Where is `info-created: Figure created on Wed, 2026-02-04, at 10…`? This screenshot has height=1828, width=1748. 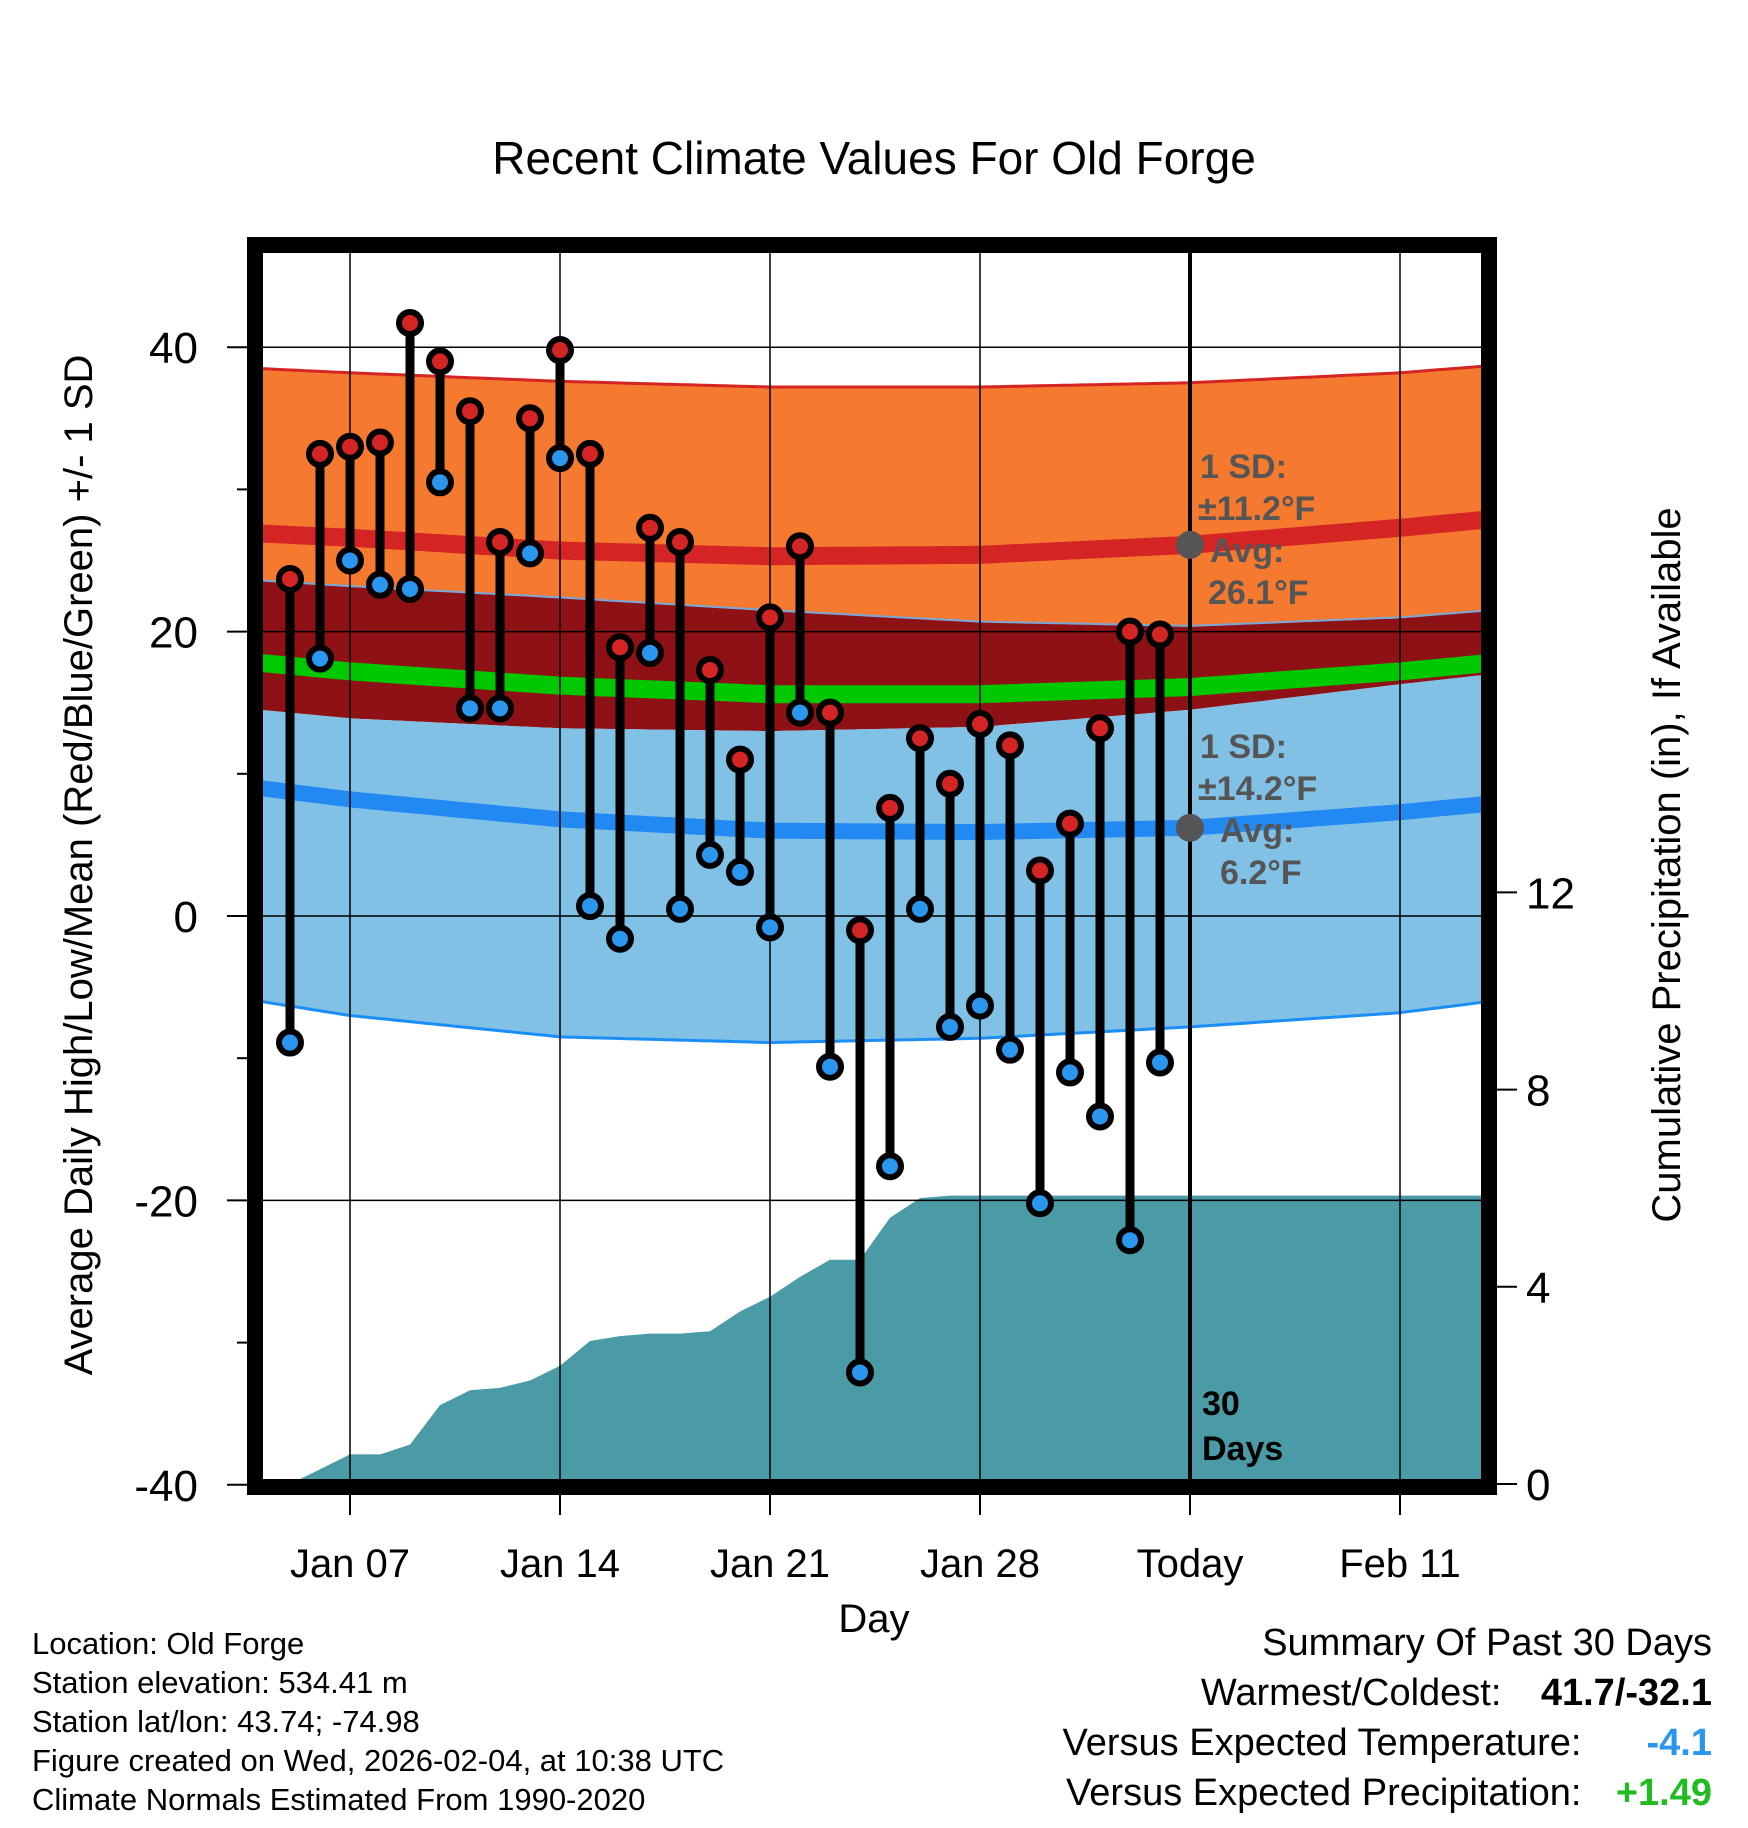 info-created: Figure created on Wed, 2026-02-04, at 10… is located at coordinates (378, 1760).